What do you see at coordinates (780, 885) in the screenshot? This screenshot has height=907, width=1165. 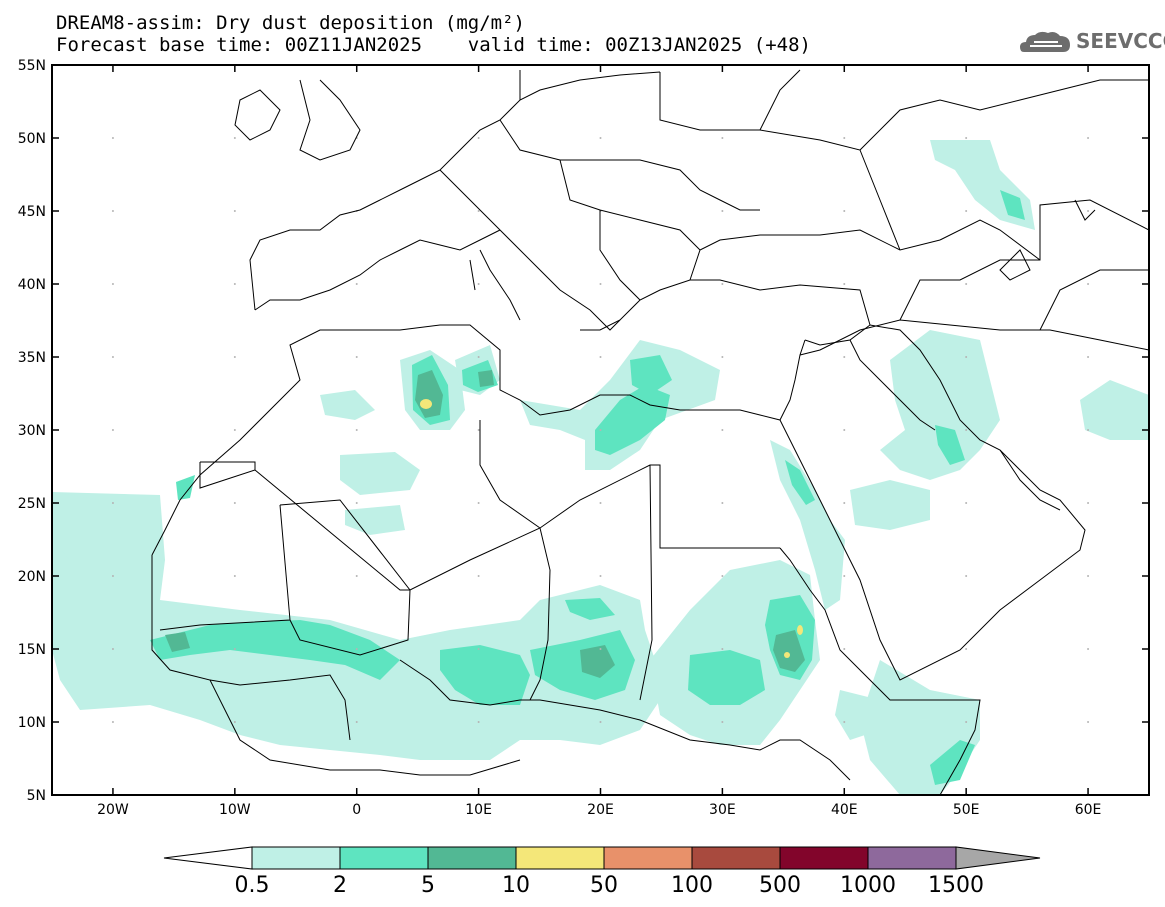 I see `colorbar-label: 500` at bounding box center [780, 885].